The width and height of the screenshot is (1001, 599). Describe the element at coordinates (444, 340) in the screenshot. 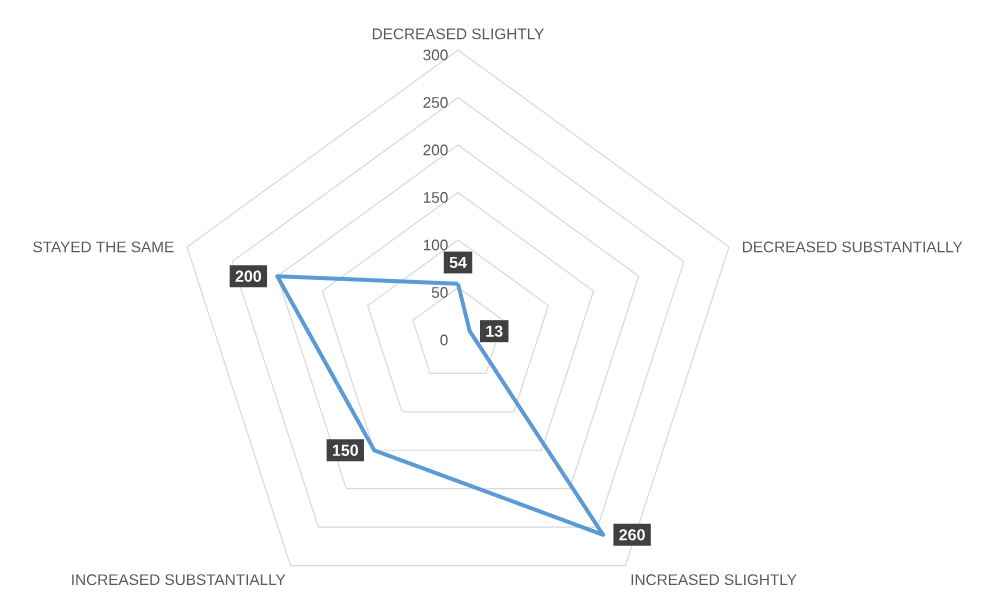

I see `y-tick-label: 0` at that location.